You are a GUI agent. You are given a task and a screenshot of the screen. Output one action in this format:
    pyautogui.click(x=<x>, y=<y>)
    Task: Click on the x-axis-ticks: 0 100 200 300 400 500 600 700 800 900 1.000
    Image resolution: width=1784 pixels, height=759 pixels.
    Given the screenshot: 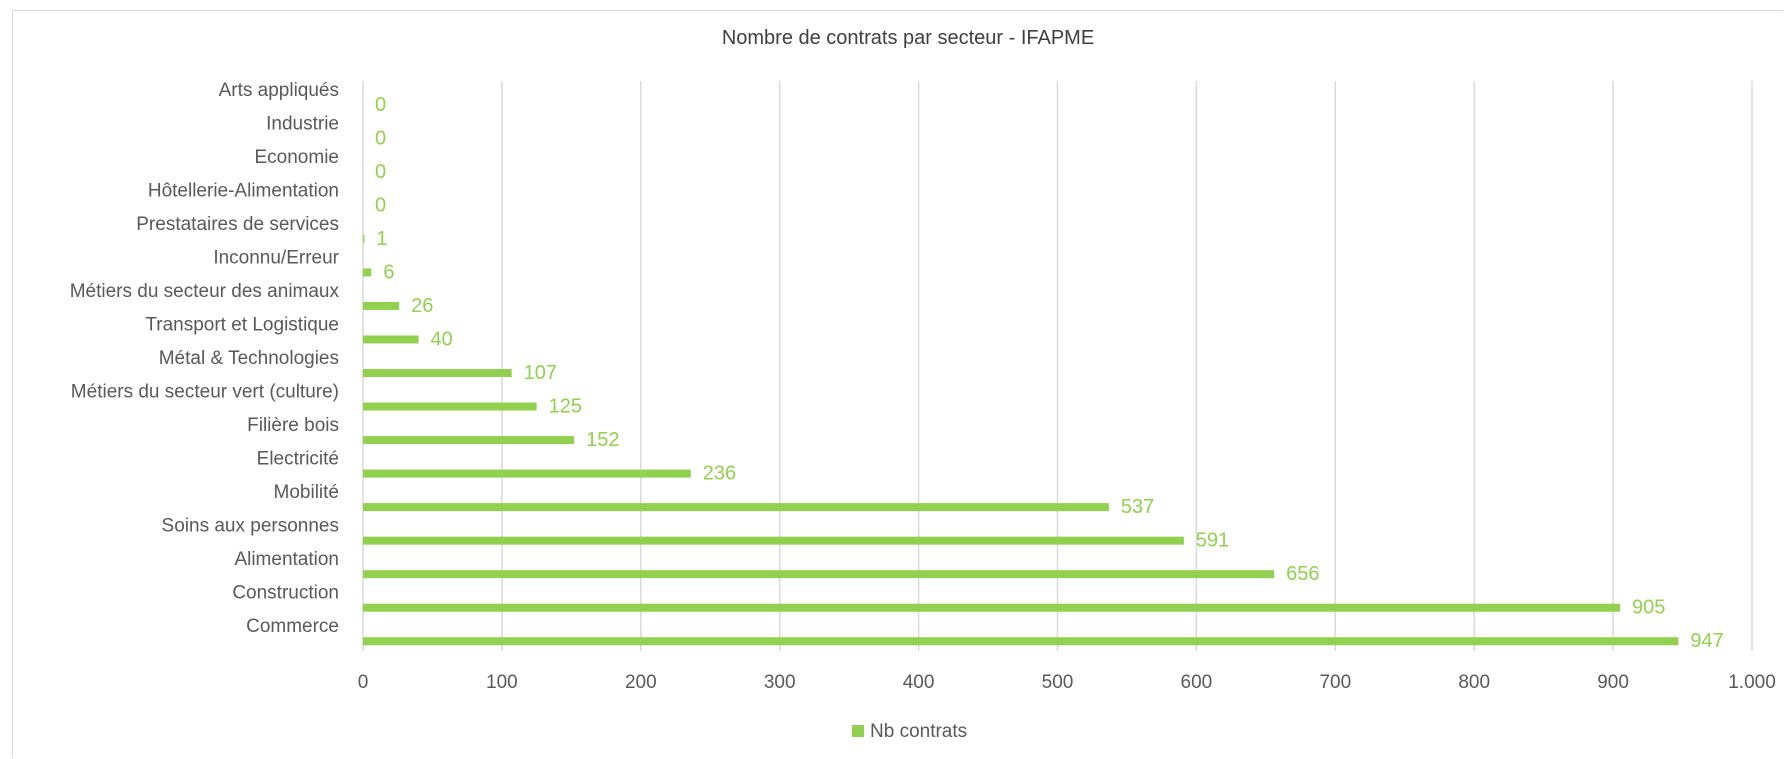 What is the action you would take?
    pyautogui.click(x=1067, y=682)
    